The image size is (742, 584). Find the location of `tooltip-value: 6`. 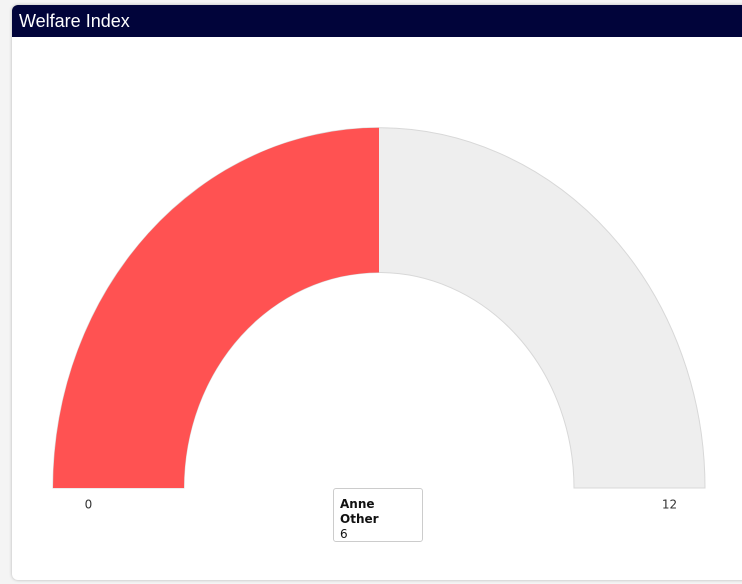

tooltip-value: 6 is located at coordinates (344, 534).